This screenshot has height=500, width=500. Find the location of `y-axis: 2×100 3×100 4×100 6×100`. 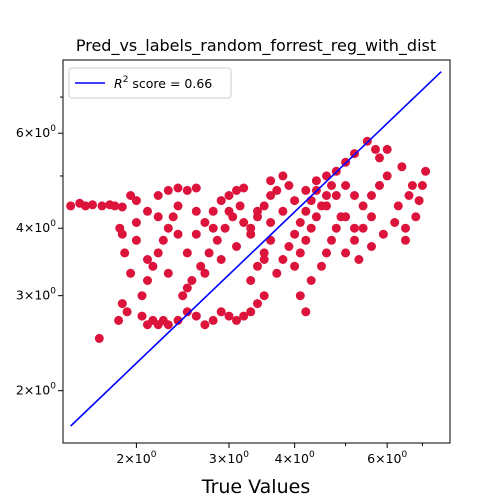

y-axis: 2×100 3×100 4×100 6×100 is located at coordinates (39, 247).